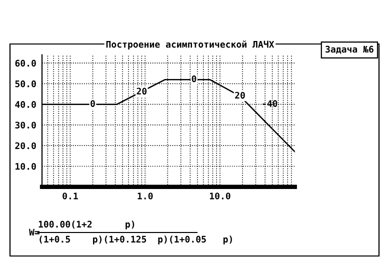  I want to click on text: W=, so click(34, 232).